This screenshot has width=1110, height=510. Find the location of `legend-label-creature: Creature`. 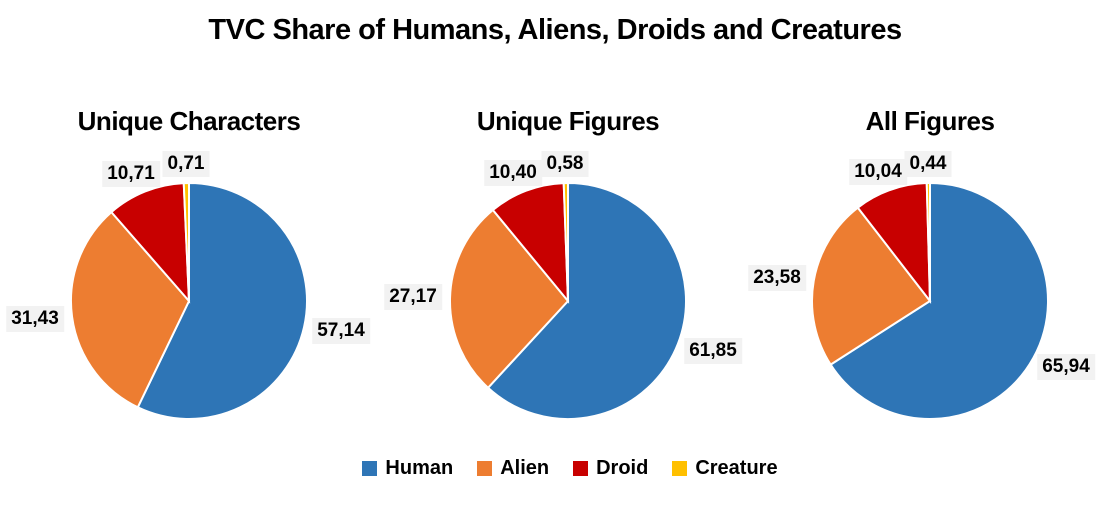

legend-label-creature: Creature is located at coordinates (736, 468).